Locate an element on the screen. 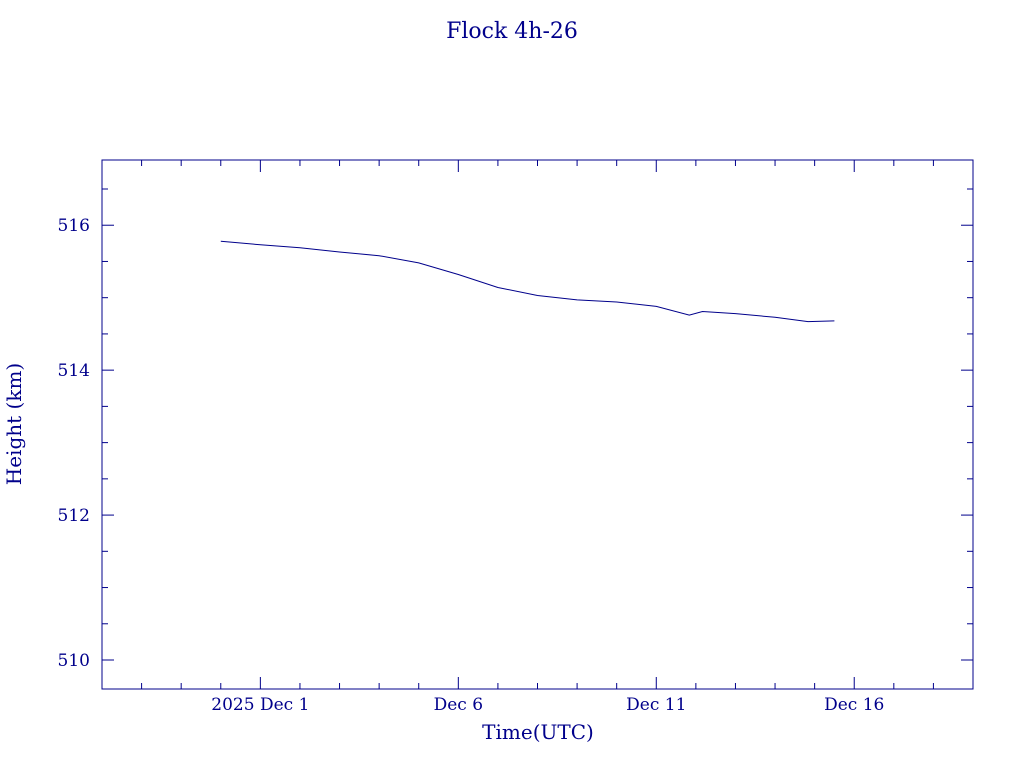 This screenshot has width=1024, height=768. y-tick-label: 510 is located at coordinates (74, 661).